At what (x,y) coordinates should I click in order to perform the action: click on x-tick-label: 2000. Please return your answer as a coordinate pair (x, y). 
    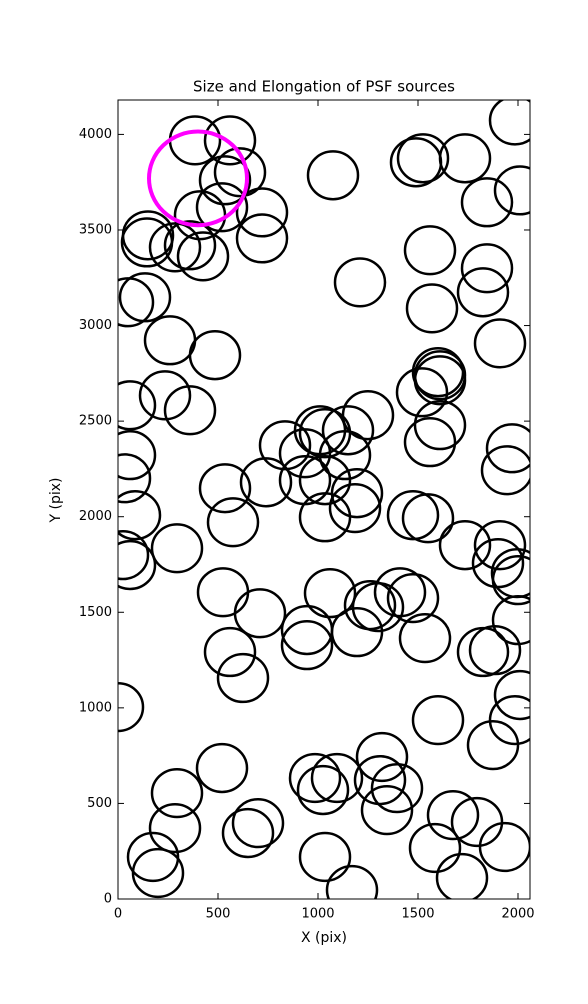
    Looking at the image, I should click on (517, 914).